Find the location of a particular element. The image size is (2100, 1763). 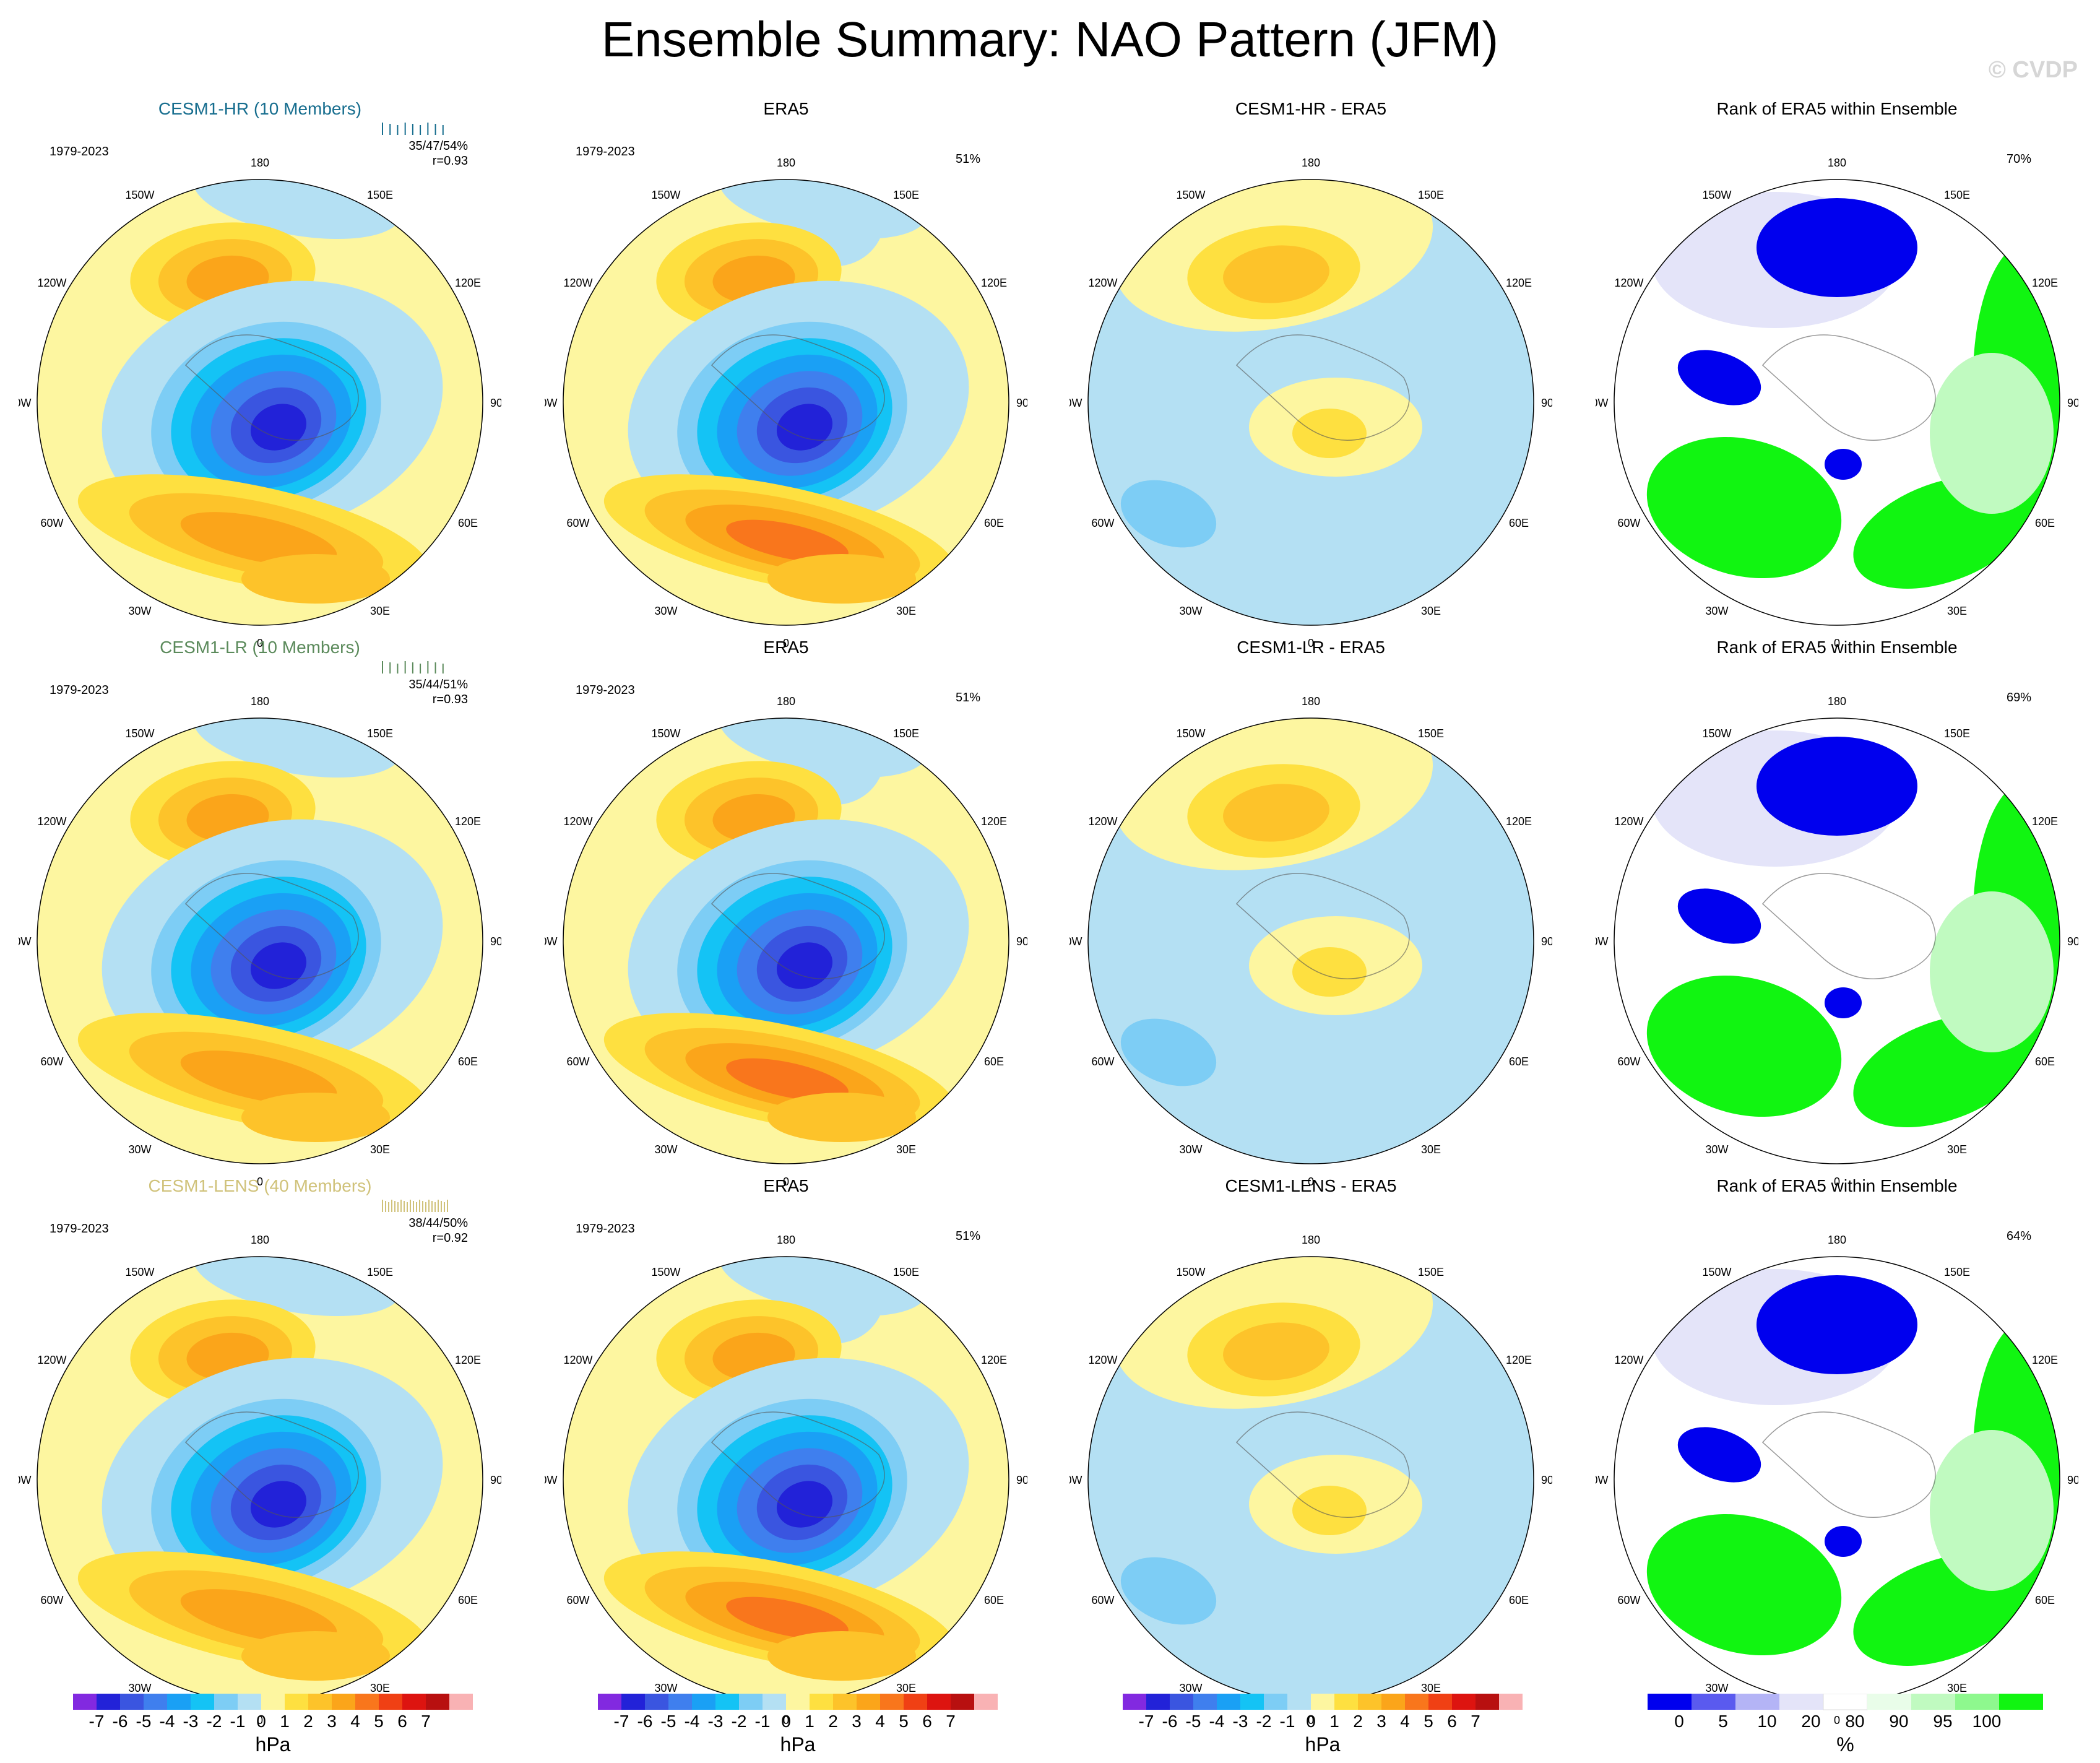

colorbar-tick-label: -2 is located at coordinates (1264, 1721).